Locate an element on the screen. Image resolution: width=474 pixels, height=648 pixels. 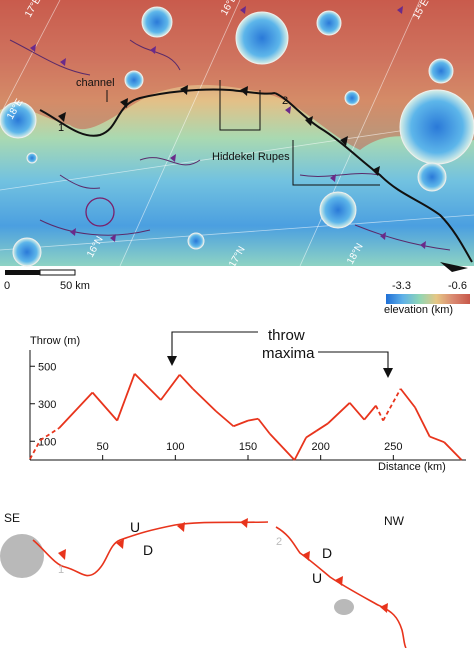
label-d-2: D is located at coordinates (327, 553).